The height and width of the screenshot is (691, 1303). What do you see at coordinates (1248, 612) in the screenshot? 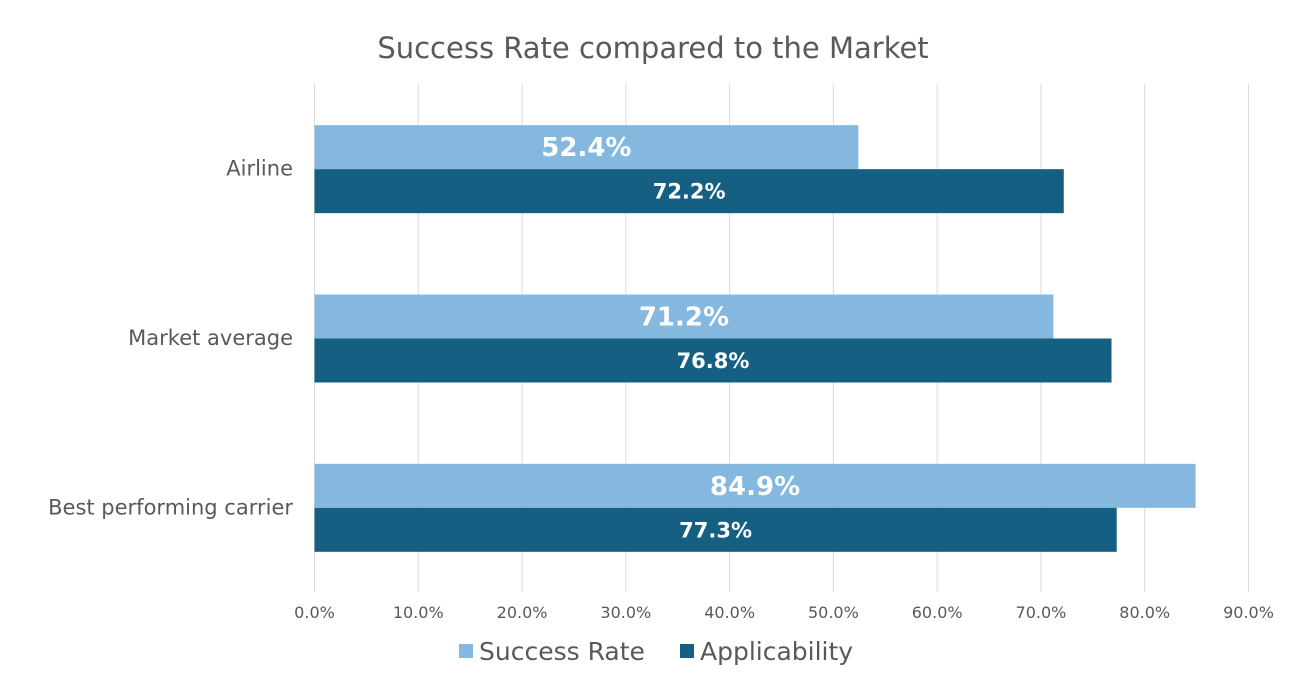
I see `x-tick-label: 90.0%` at bounding box center [1248, 612].